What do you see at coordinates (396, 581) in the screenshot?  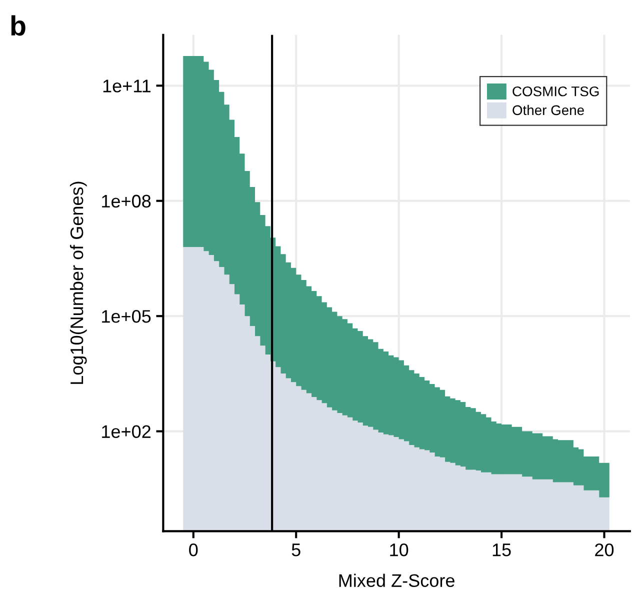 I see `x-axis-title: Mixed Z-Score` at bounding box center [396, 581].